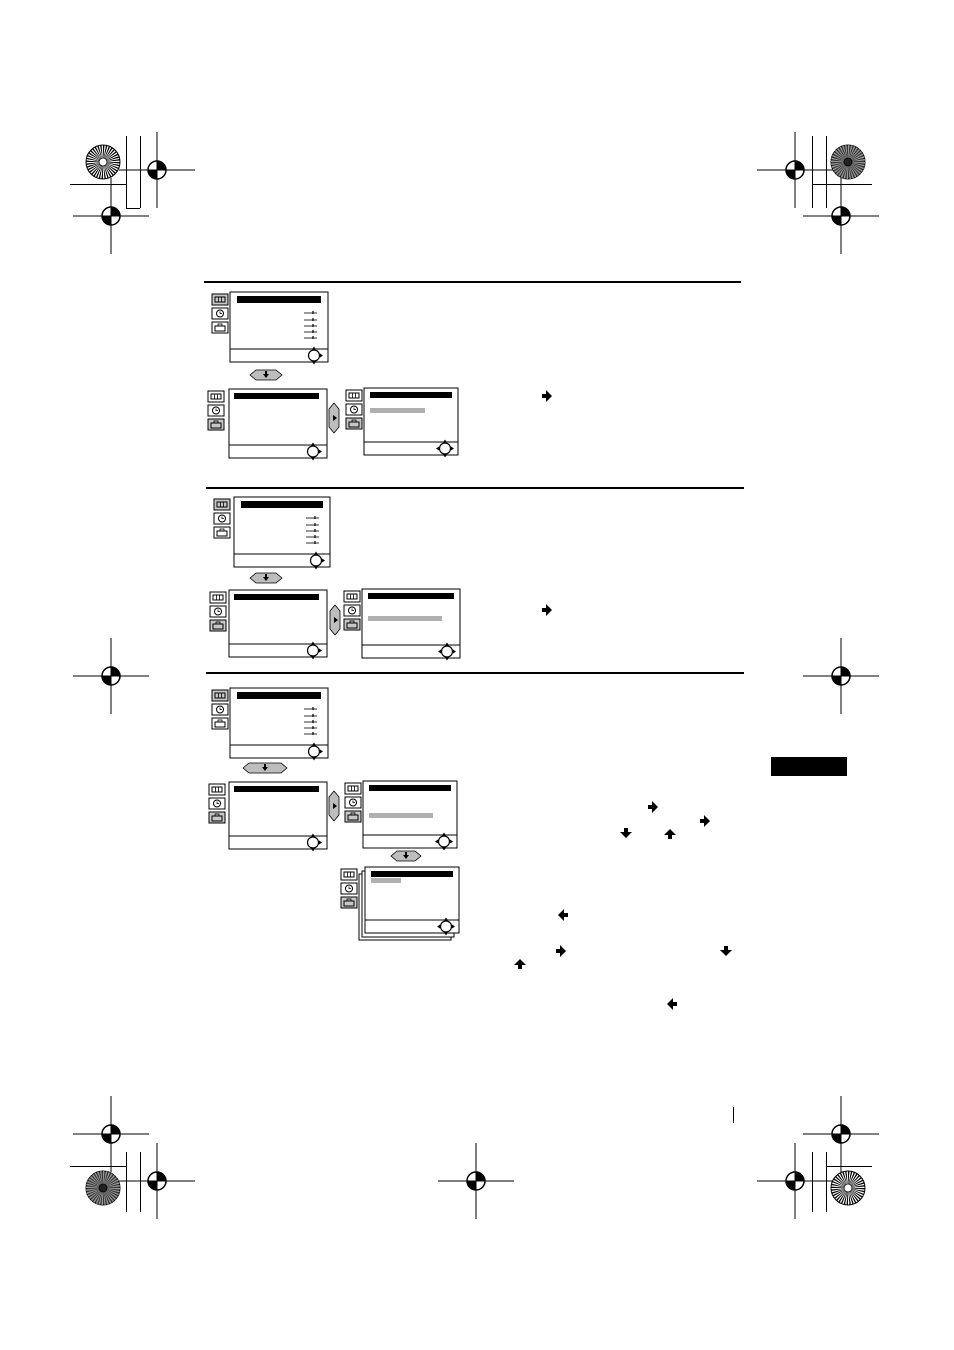 The image size is (954, 1350). Describe the element at coordinates (809, 766) in the screenshot. I see `chapter-tab-marker` at that location.